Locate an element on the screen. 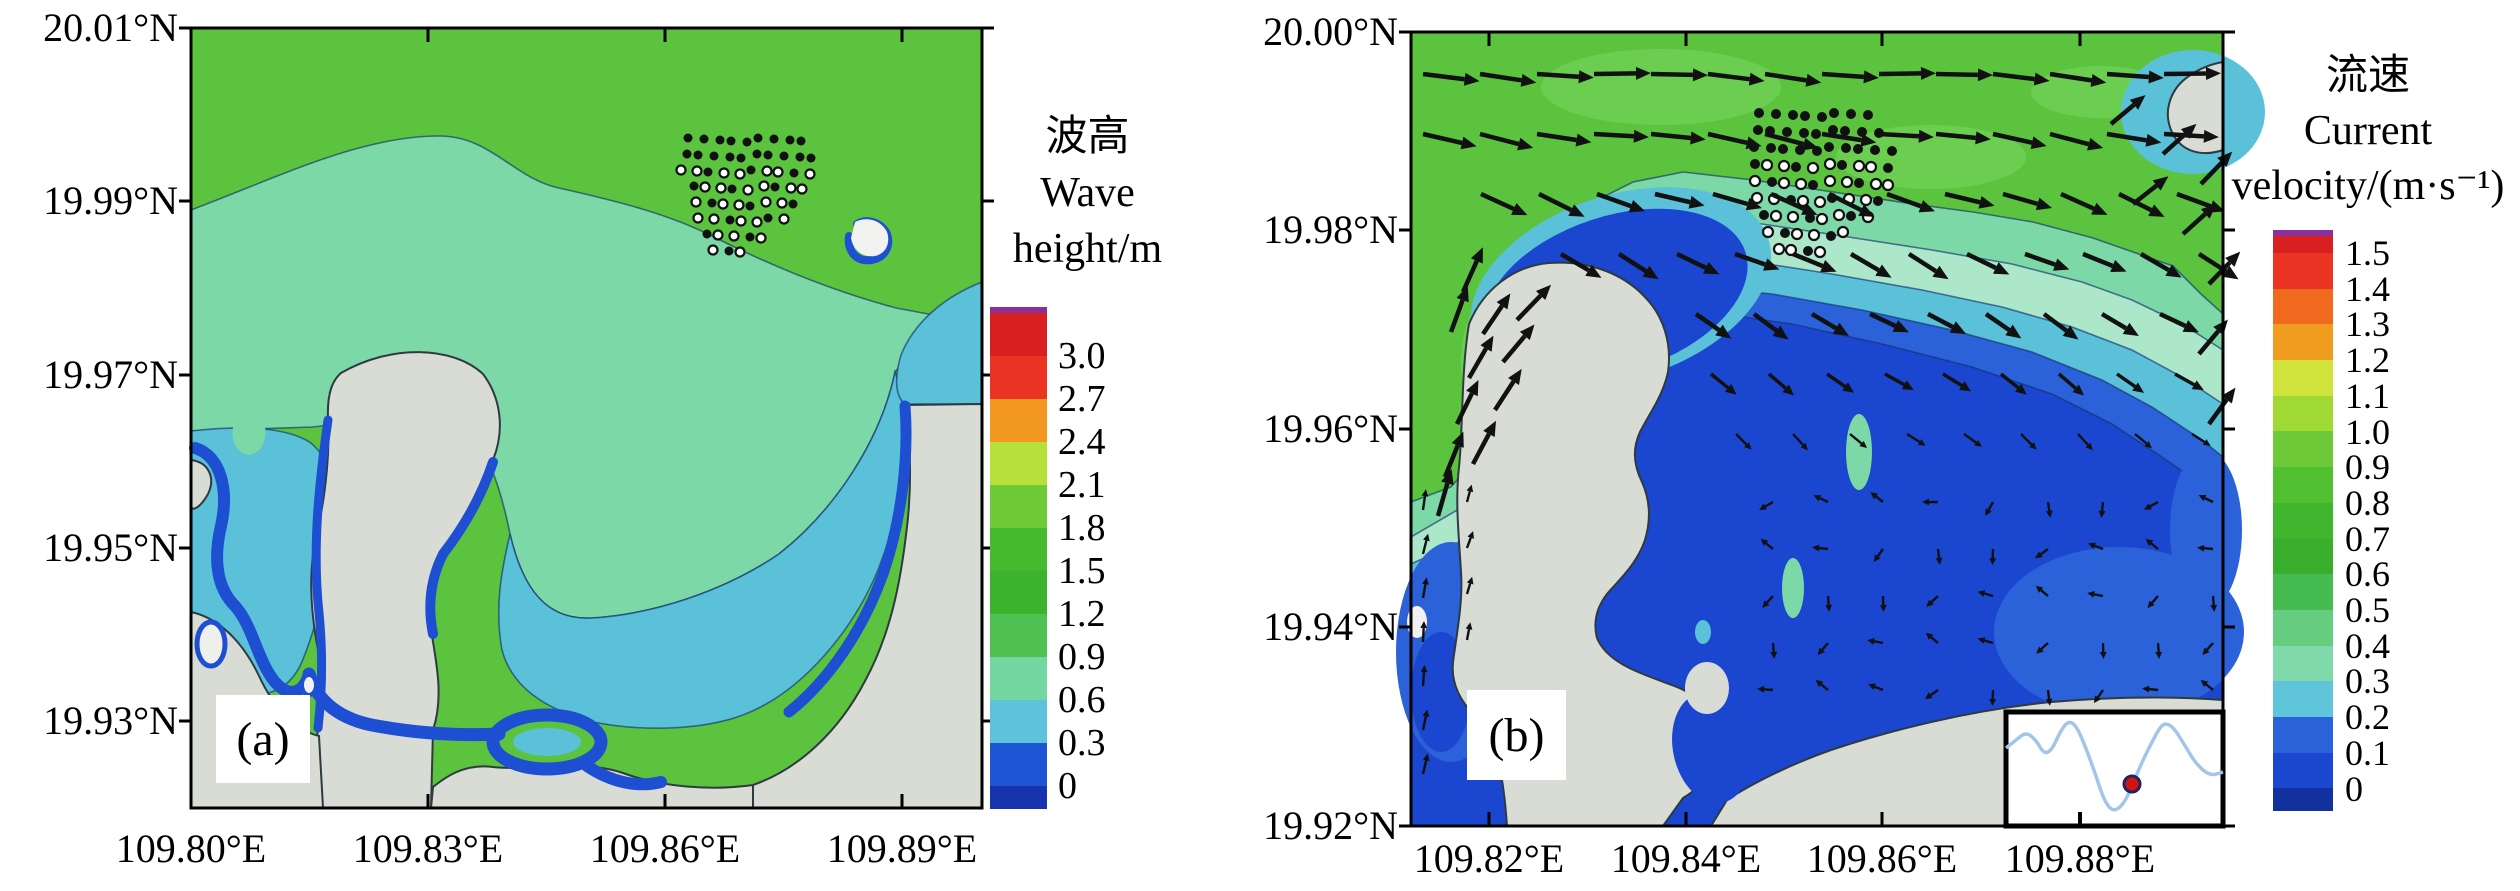  panel-a-label-box: (a) is located at coordinates (263, 739).